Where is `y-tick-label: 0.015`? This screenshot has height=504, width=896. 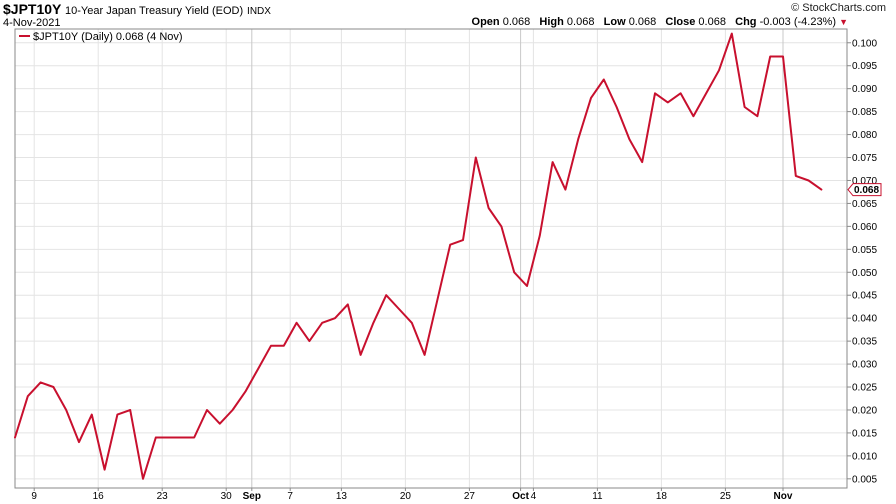
y-tick-label: 0.015 is located at coordinates (864, 433).